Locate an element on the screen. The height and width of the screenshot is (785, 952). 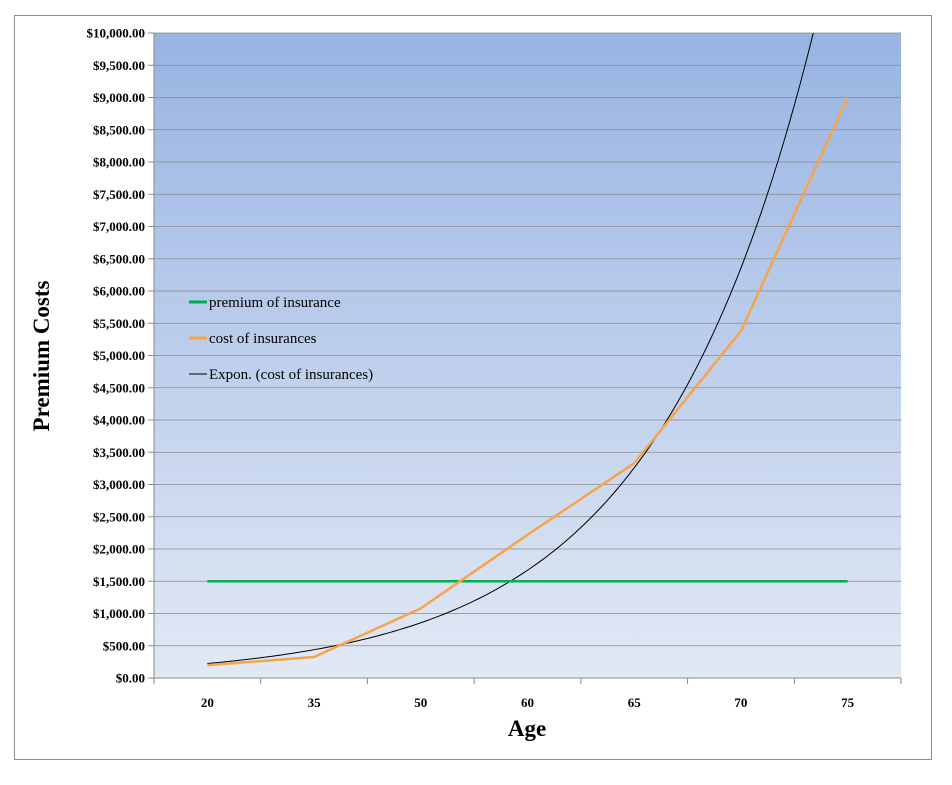
y-tick-label: $2,500.00 is located at coordinates (119, 516).